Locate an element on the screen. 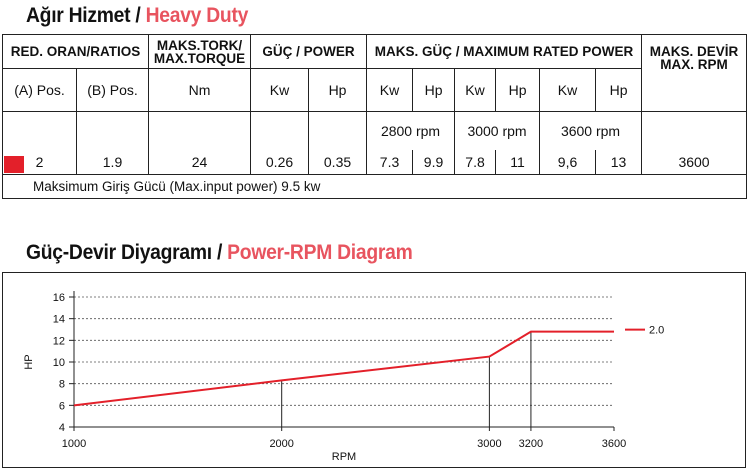 This screenshot has height=471, width=750. pos-b-header: (B) Pos. is located at coordinates (112, 90).